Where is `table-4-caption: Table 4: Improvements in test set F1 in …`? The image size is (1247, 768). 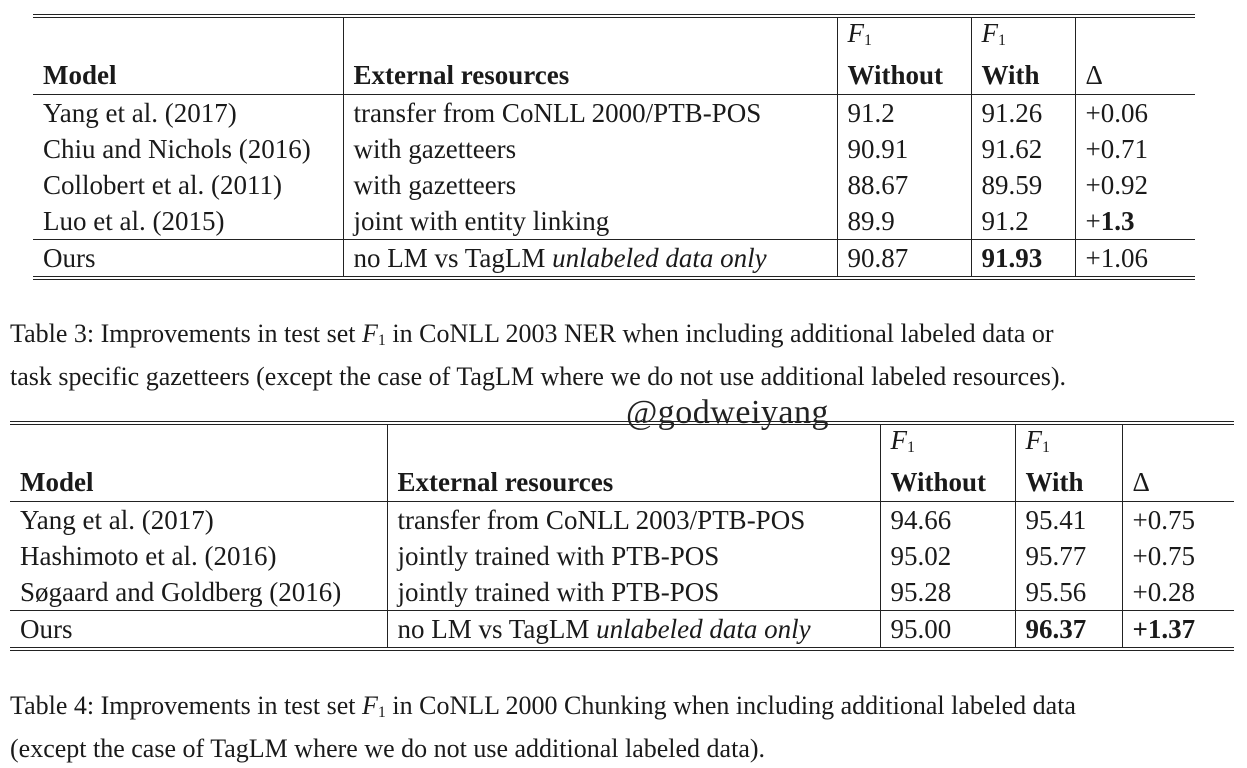
table-4-caption: Table 4: Improvements in test set F1 in … is located at coordinates (543, 727).